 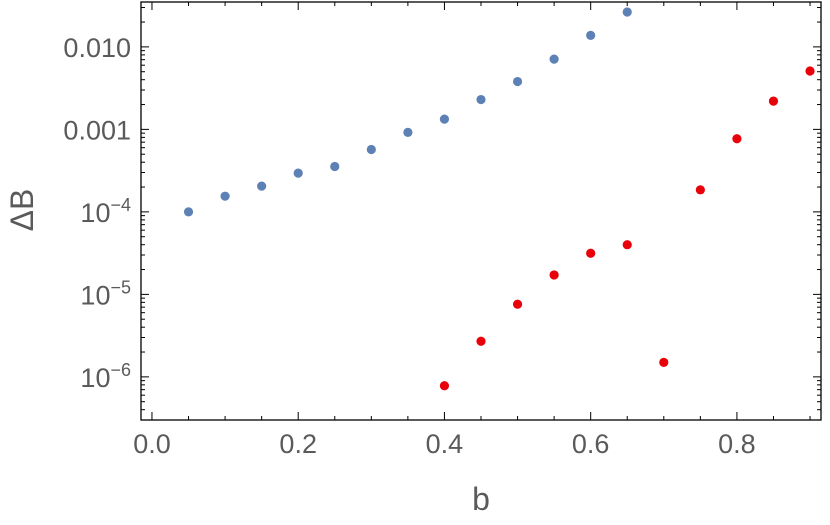 I want to click on x-tick-label: 0.4, so click(x=445, y=444).